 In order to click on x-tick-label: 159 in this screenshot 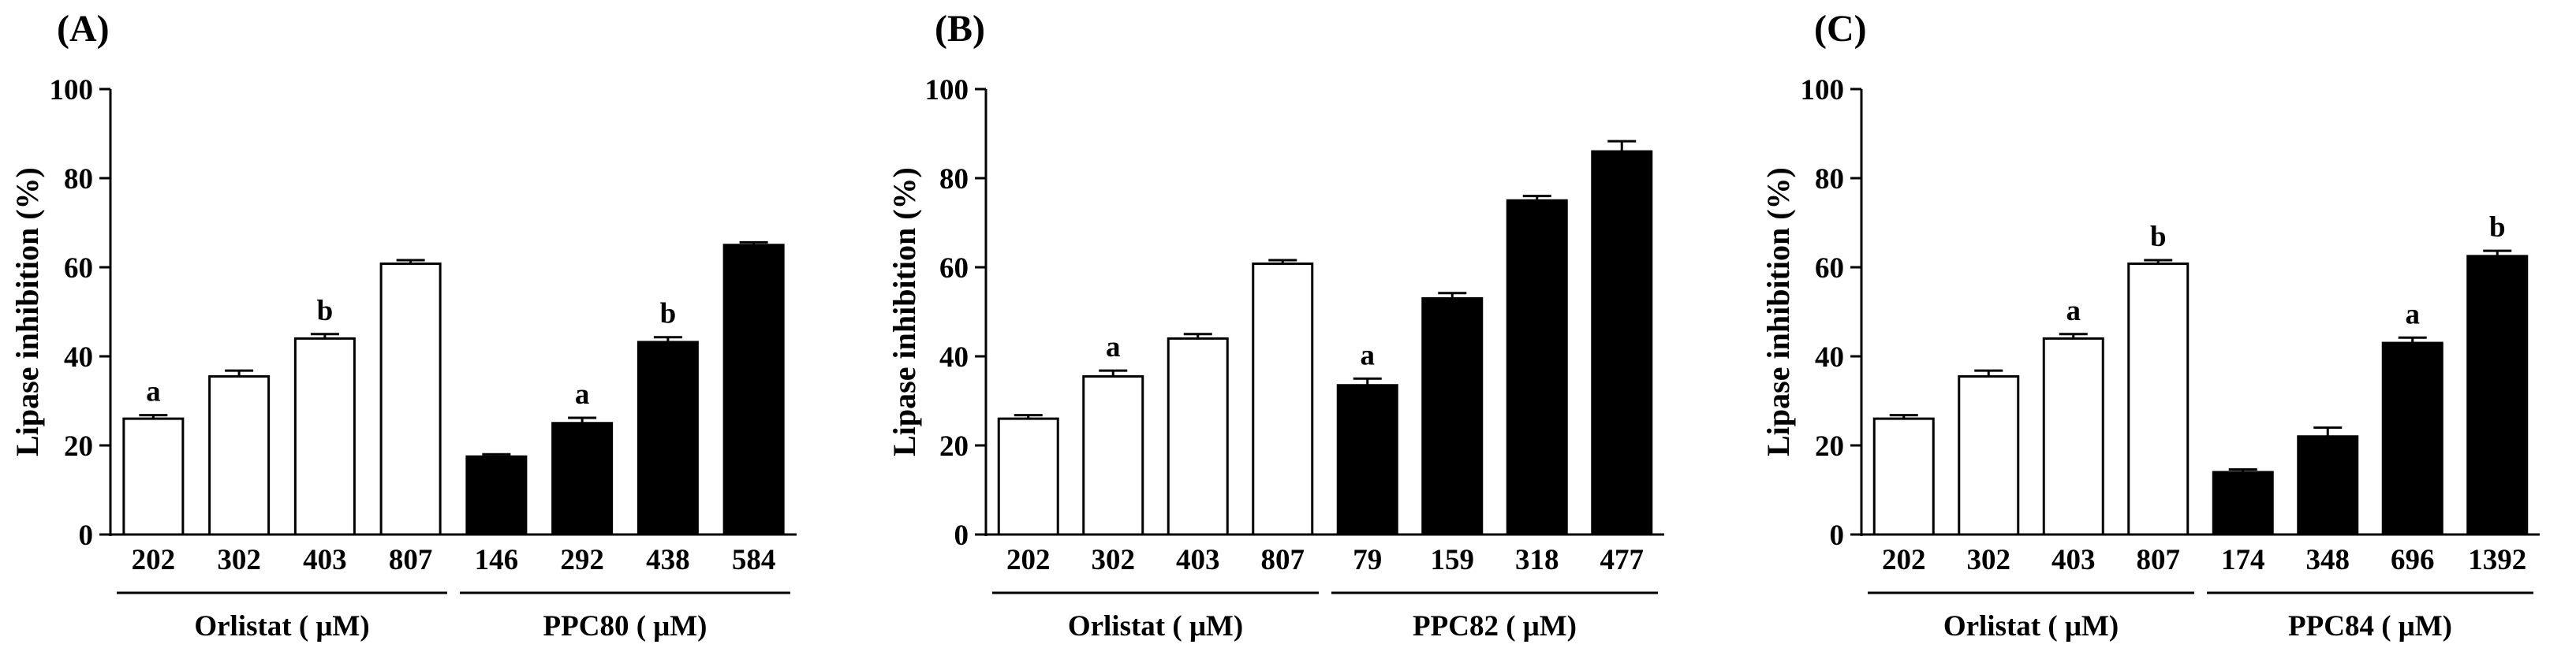, I will do `click(1453, 560)`.